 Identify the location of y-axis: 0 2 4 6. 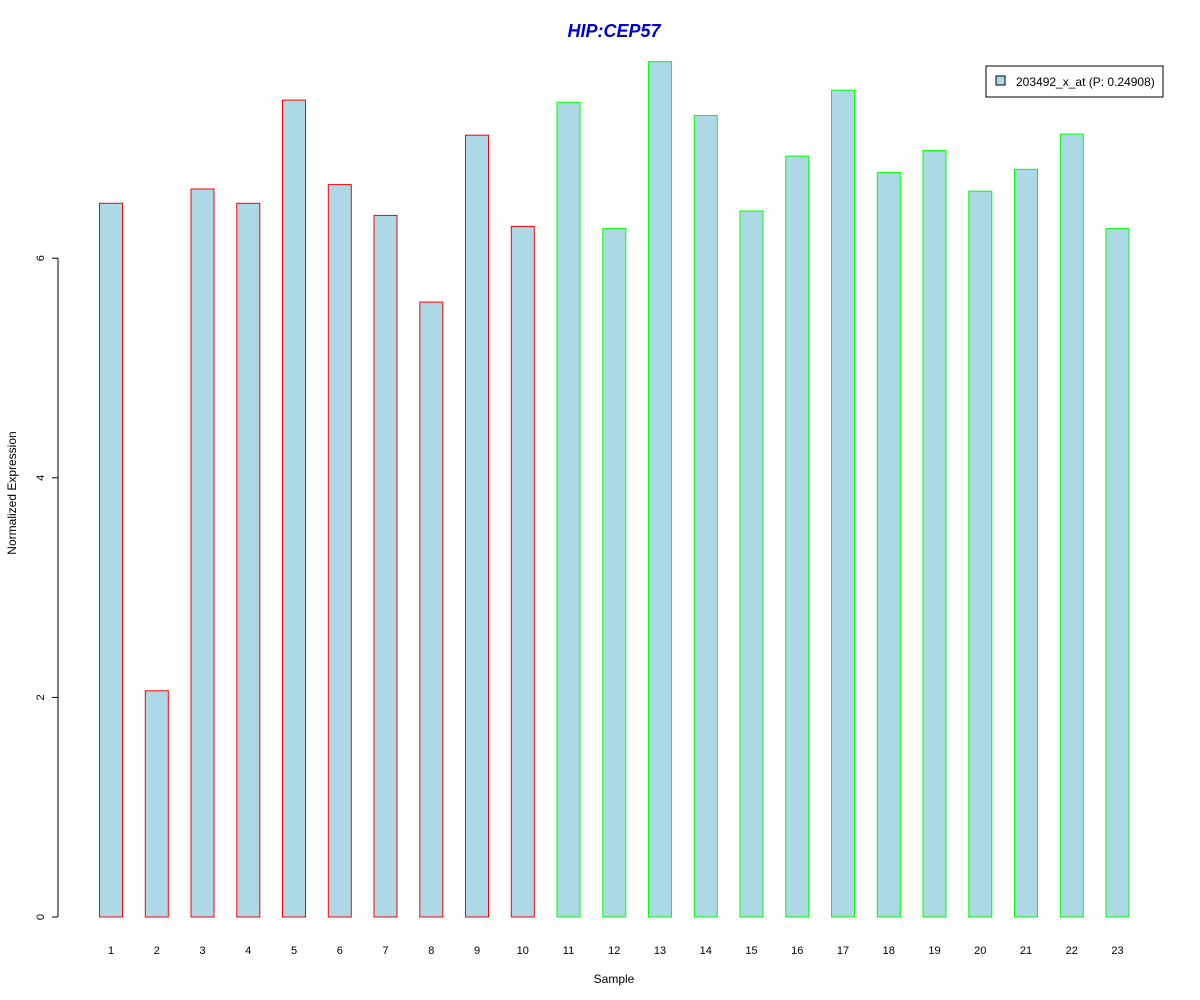
(47, 587).